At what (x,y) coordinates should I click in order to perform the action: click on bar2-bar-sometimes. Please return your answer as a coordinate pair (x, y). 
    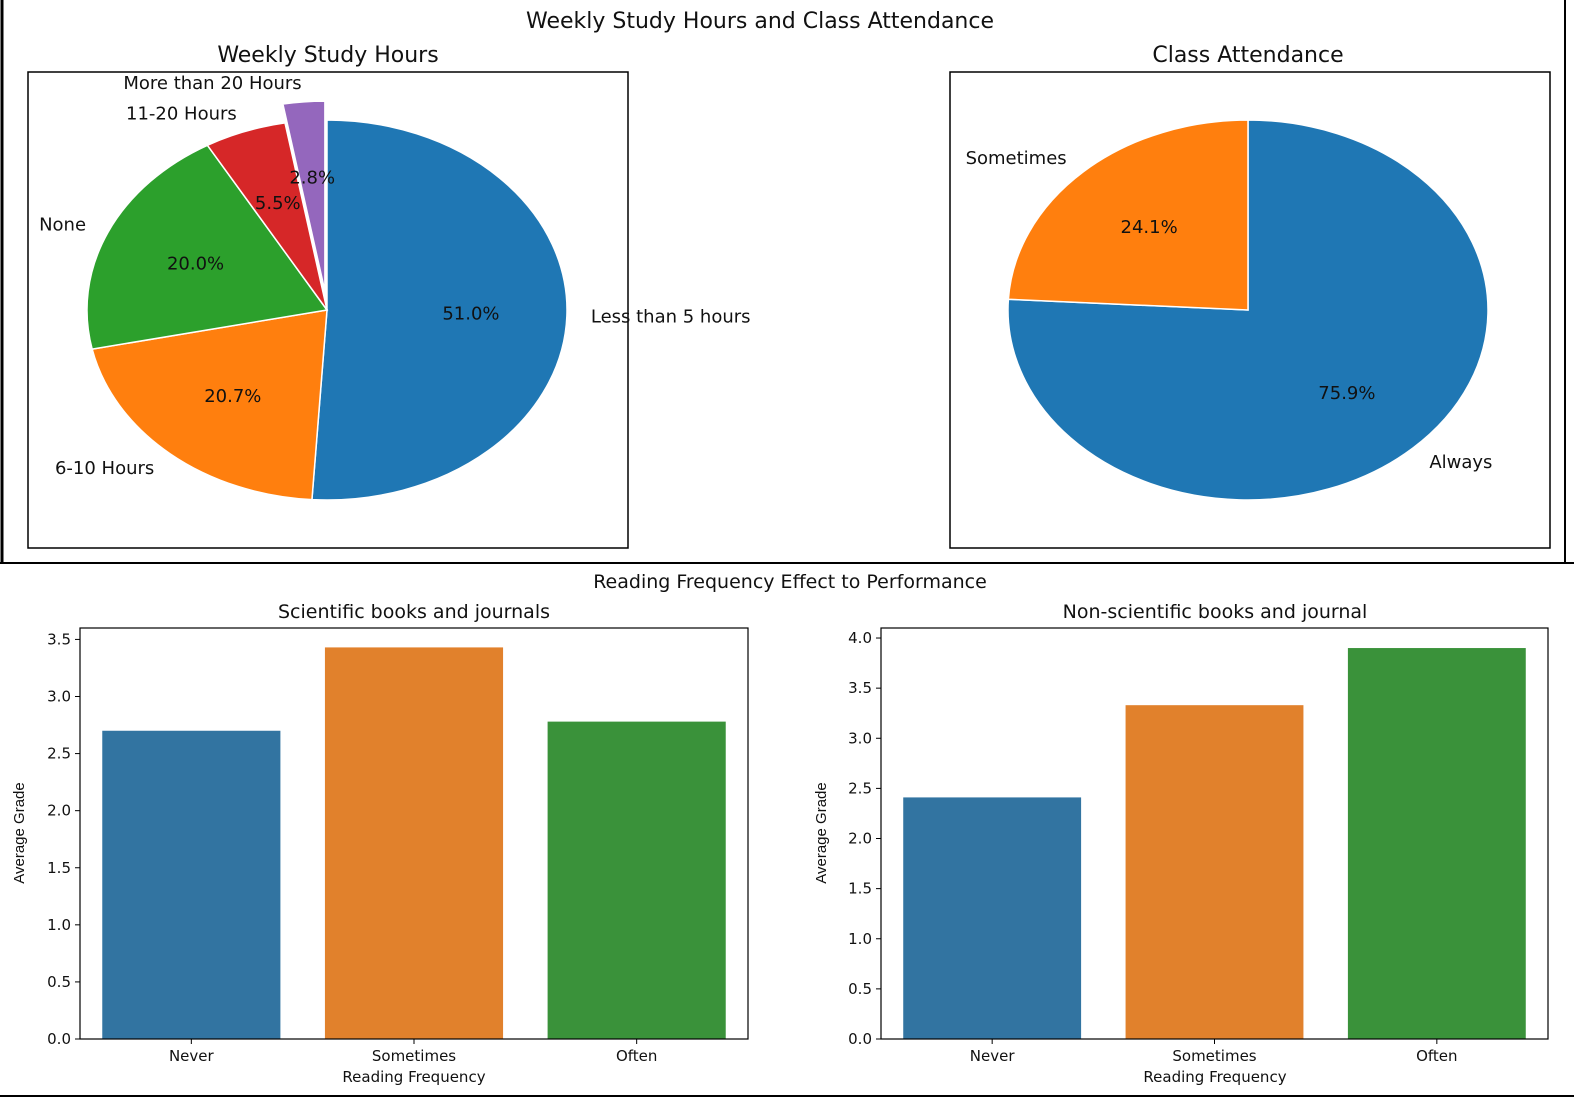
    Looking at the image, I should click on (1214, 872).